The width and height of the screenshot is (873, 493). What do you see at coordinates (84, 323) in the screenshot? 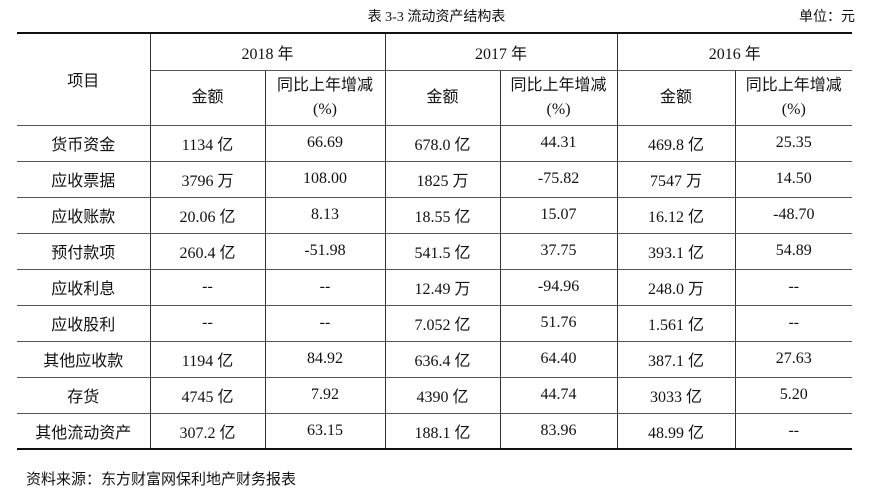
I see `row-label: 应收股利` at bounding box center [84, 323].